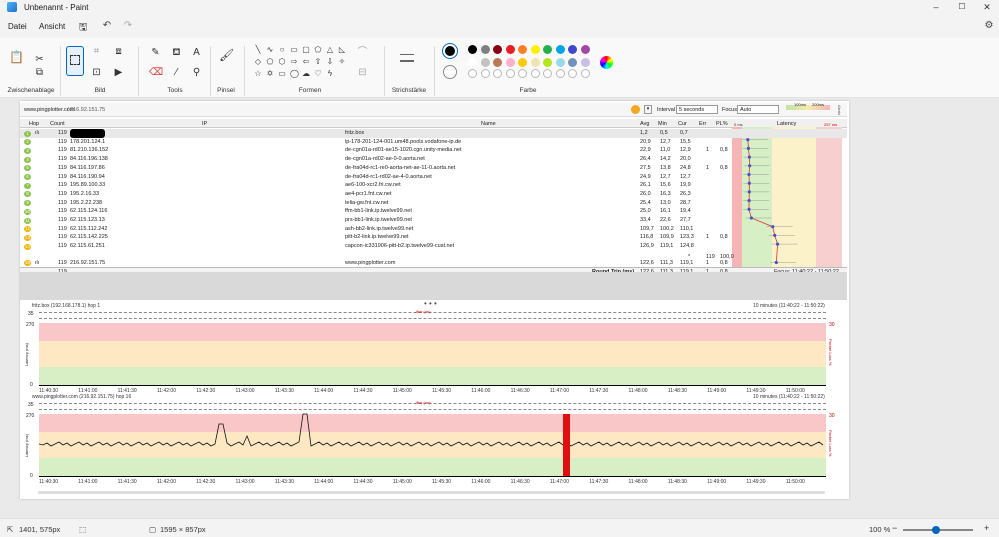 This screenshot has width=999, height=537. I want to click on rounded-rect-shape-icon: ▢, so click(306, 49).